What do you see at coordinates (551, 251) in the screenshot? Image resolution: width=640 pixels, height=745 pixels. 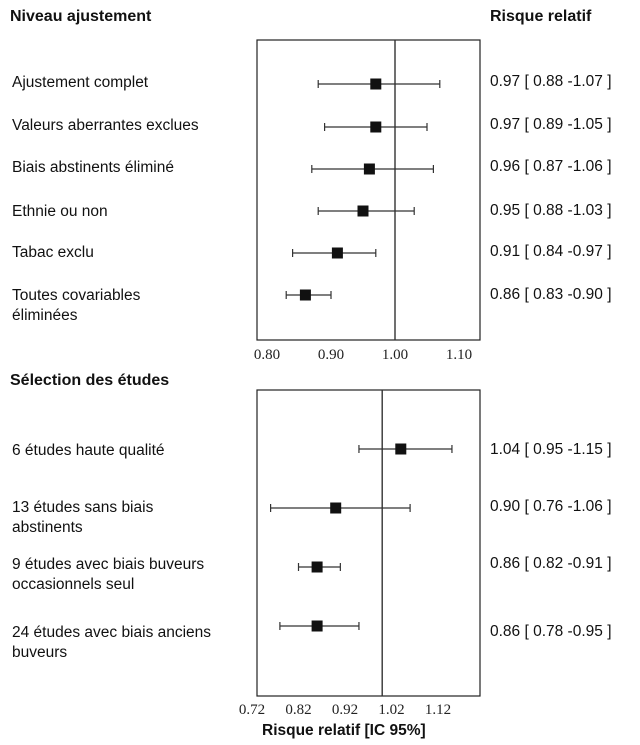 I see `rr-text-tobacco-excluded: 0.91 [ 0.84 -0.97 ]` at bounding box center [551, 251].